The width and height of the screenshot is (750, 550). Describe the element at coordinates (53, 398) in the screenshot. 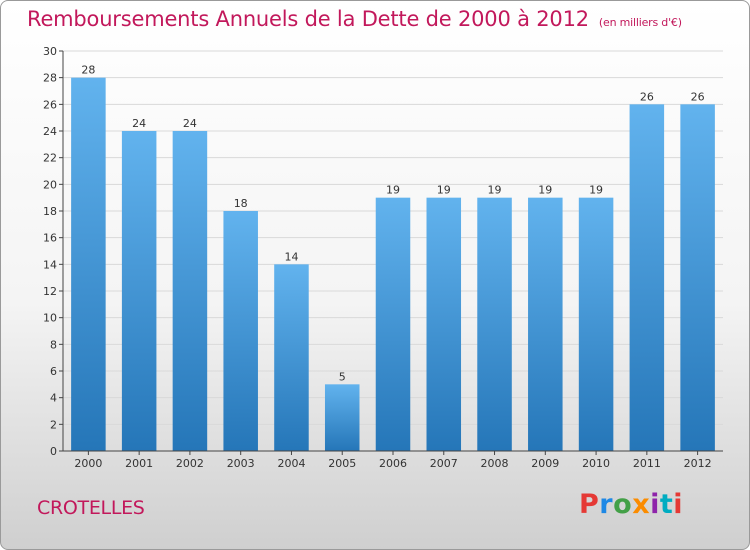

I see `y-tick-label: 4` at that location.